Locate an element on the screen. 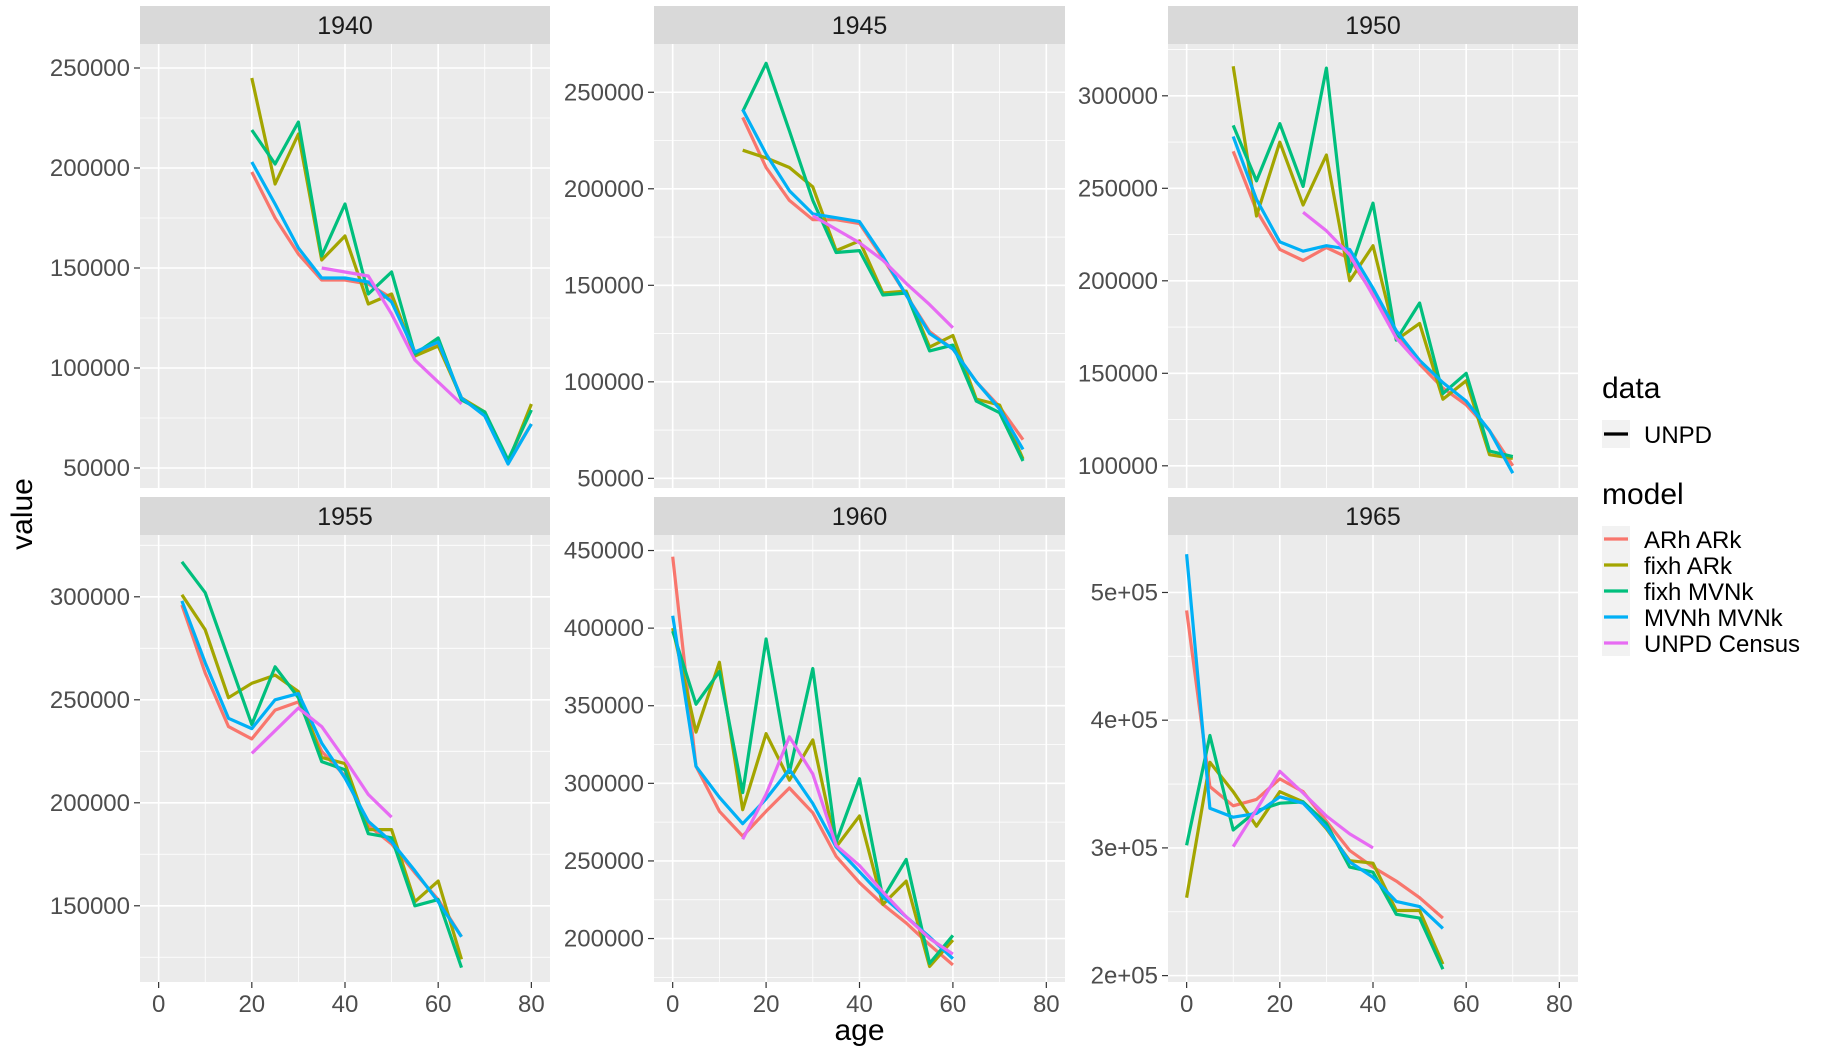  panel-1950-series-fixh-ark is located at coordinates (1372, 262).